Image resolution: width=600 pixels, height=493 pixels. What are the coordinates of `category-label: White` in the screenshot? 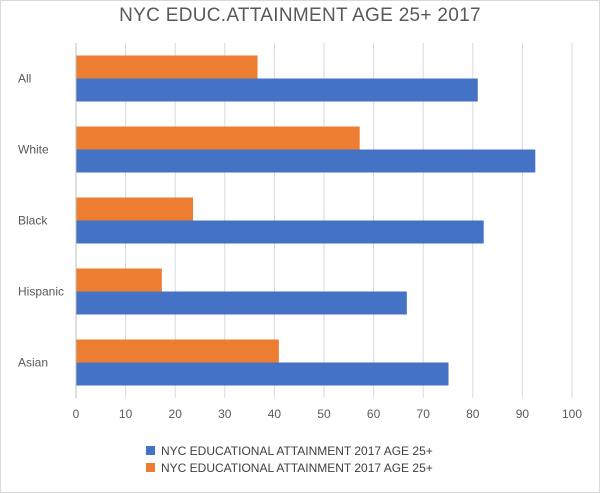 It's located at (33, 150).